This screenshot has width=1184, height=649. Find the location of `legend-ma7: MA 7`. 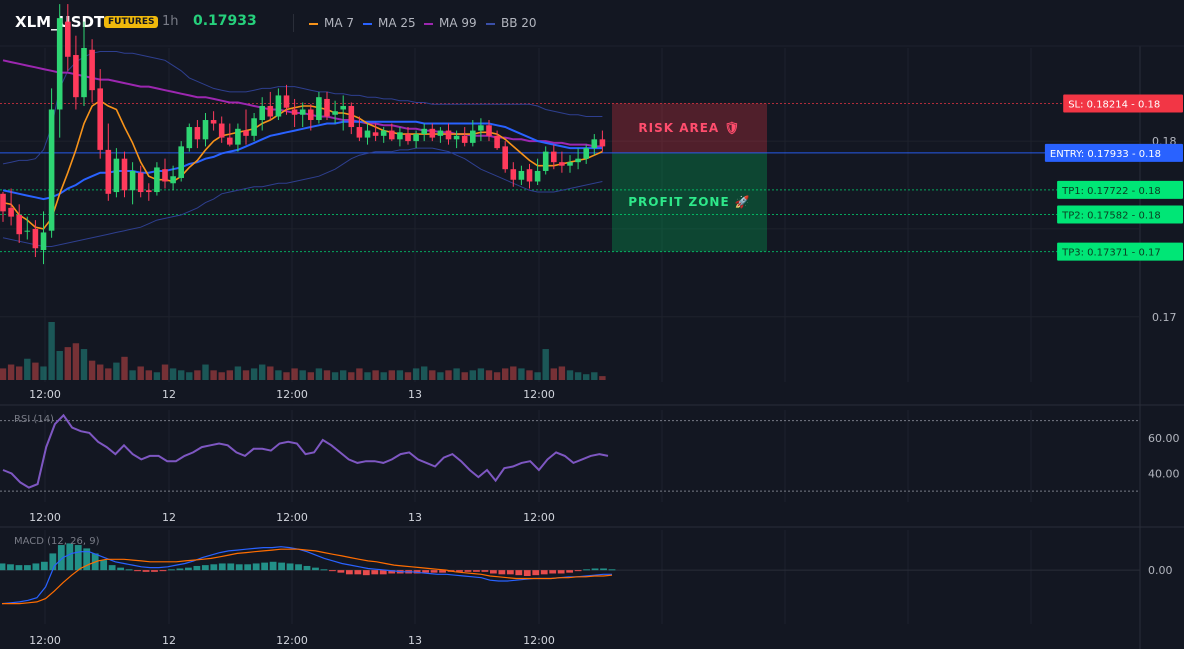

legend-ma7: MA 7 is located at coordinates (331, 23).